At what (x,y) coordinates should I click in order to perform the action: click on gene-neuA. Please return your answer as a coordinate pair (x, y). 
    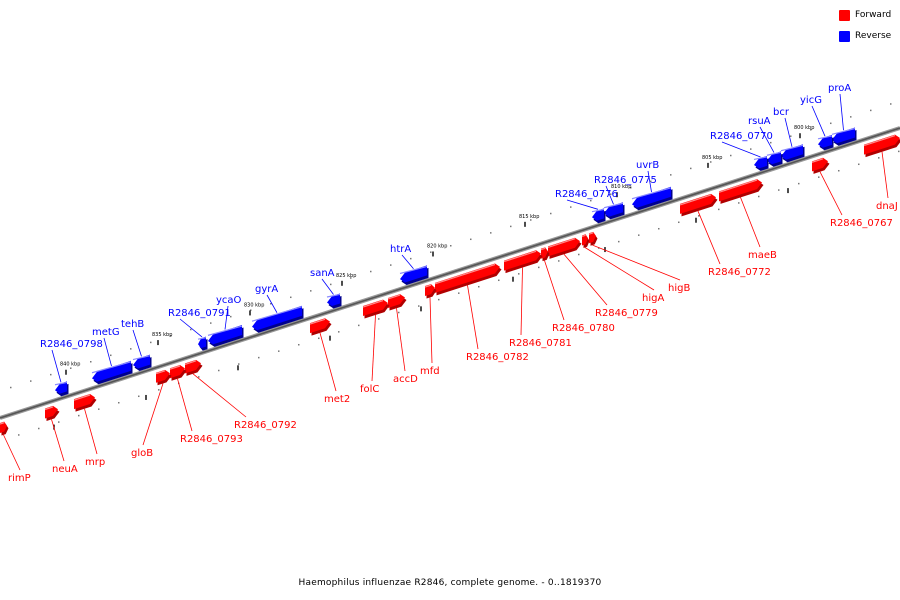
    Looking at the image, I should click on (52, 413).